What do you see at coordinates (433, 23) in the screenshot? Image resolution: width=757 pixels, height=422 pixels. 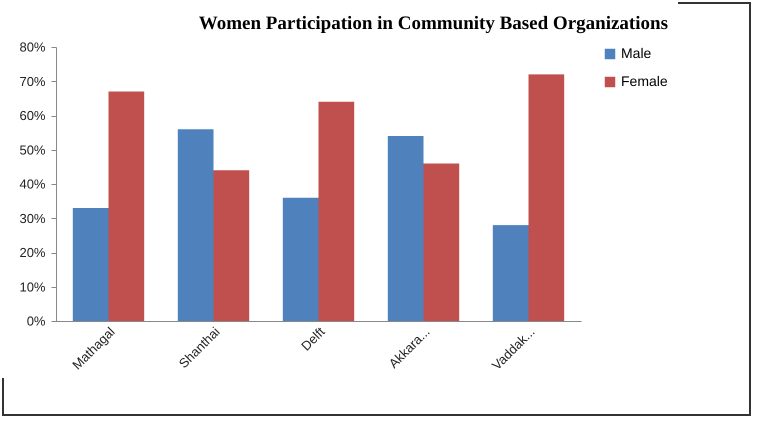 I see `chart-title: Women Participation in Community Based Organizations` at bounding box center [433, 23].